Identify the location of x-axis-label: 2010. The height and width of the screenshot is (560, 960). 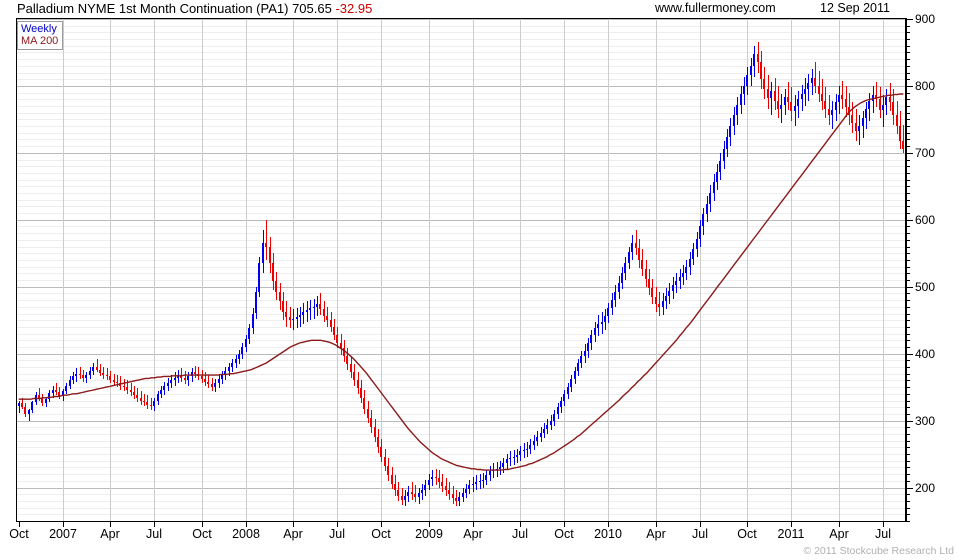
(608, 534).